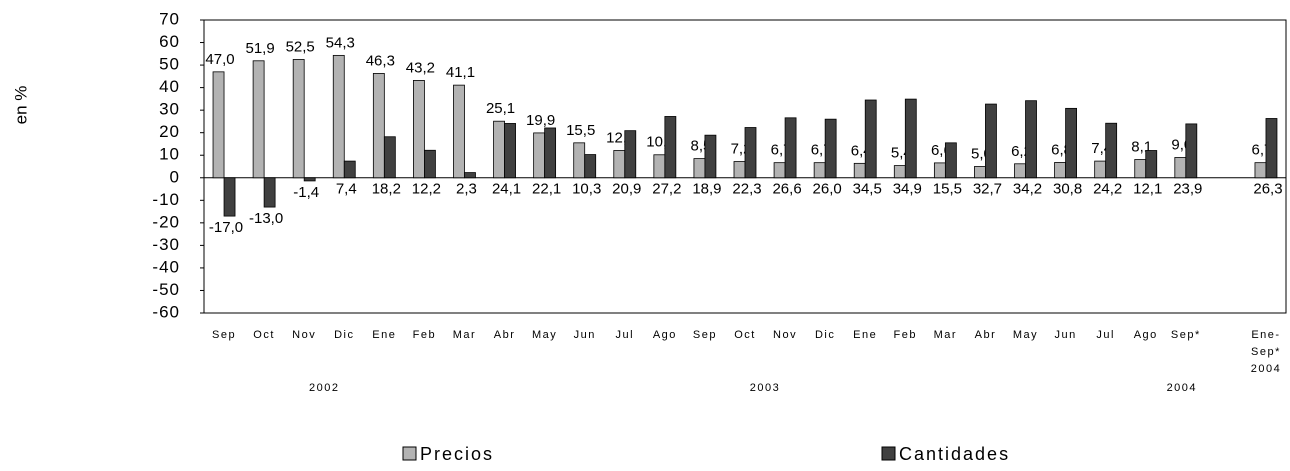 This screenshot has height=471, width=1290. I want to click on value-label: -13,0, so click(266, 218).